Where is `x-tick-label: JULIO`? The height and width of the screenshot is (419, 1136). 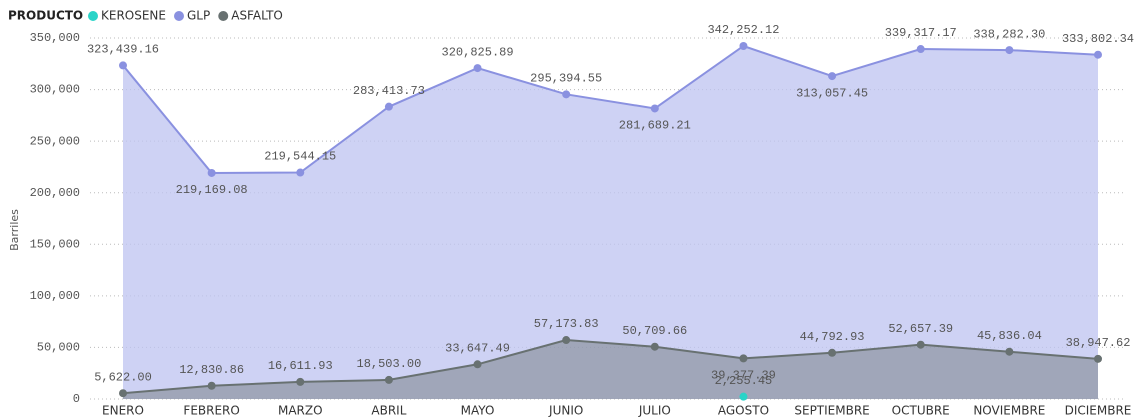 x-tick-label: JULIO is located at coordinates (654, 411).